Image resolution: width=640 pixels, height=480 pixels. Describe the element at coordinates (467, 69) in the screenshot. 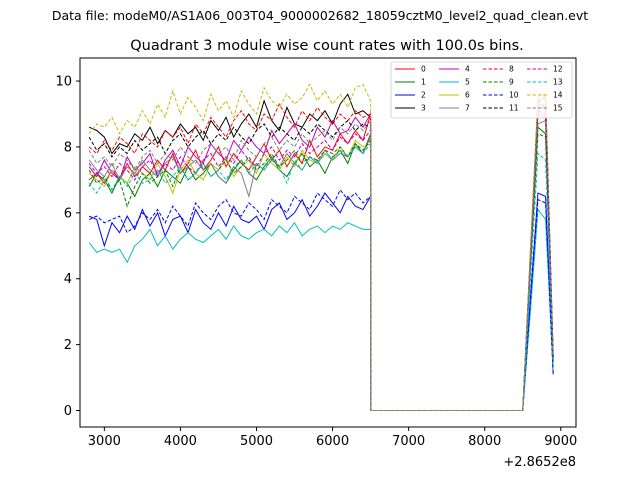

I see `legend-label-4: 4` at that location.